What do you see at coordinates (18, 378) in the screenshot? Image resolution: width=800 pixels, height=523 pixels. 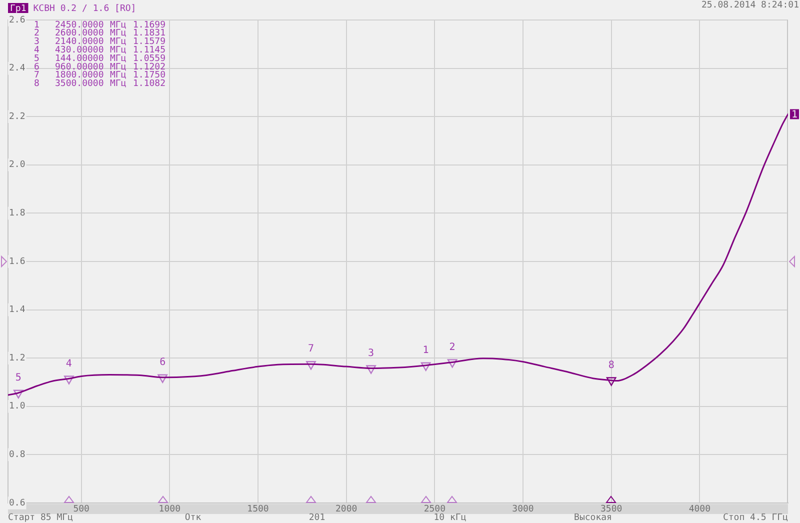 I see `annotation: 5` at bounding box center [18, 378].